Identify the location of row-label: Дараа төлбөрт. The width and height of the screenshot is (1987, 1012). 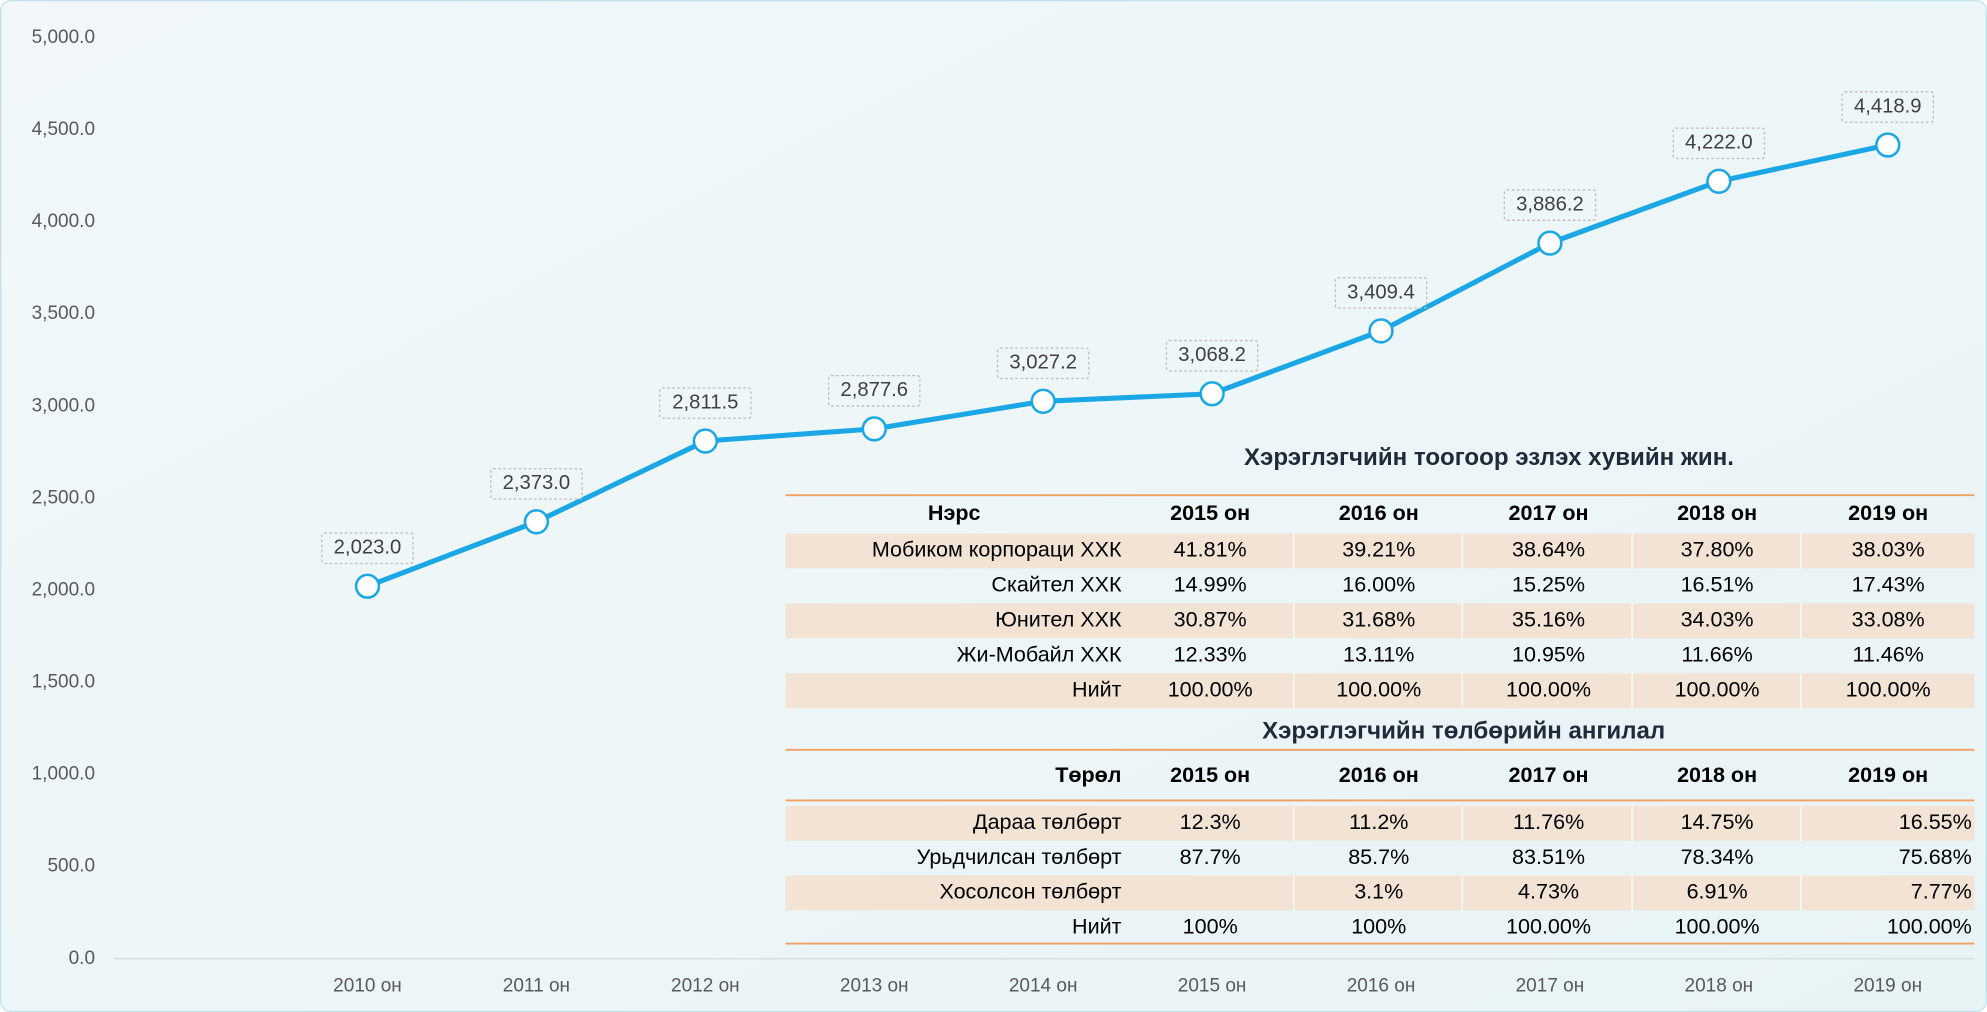
(1047, 822).